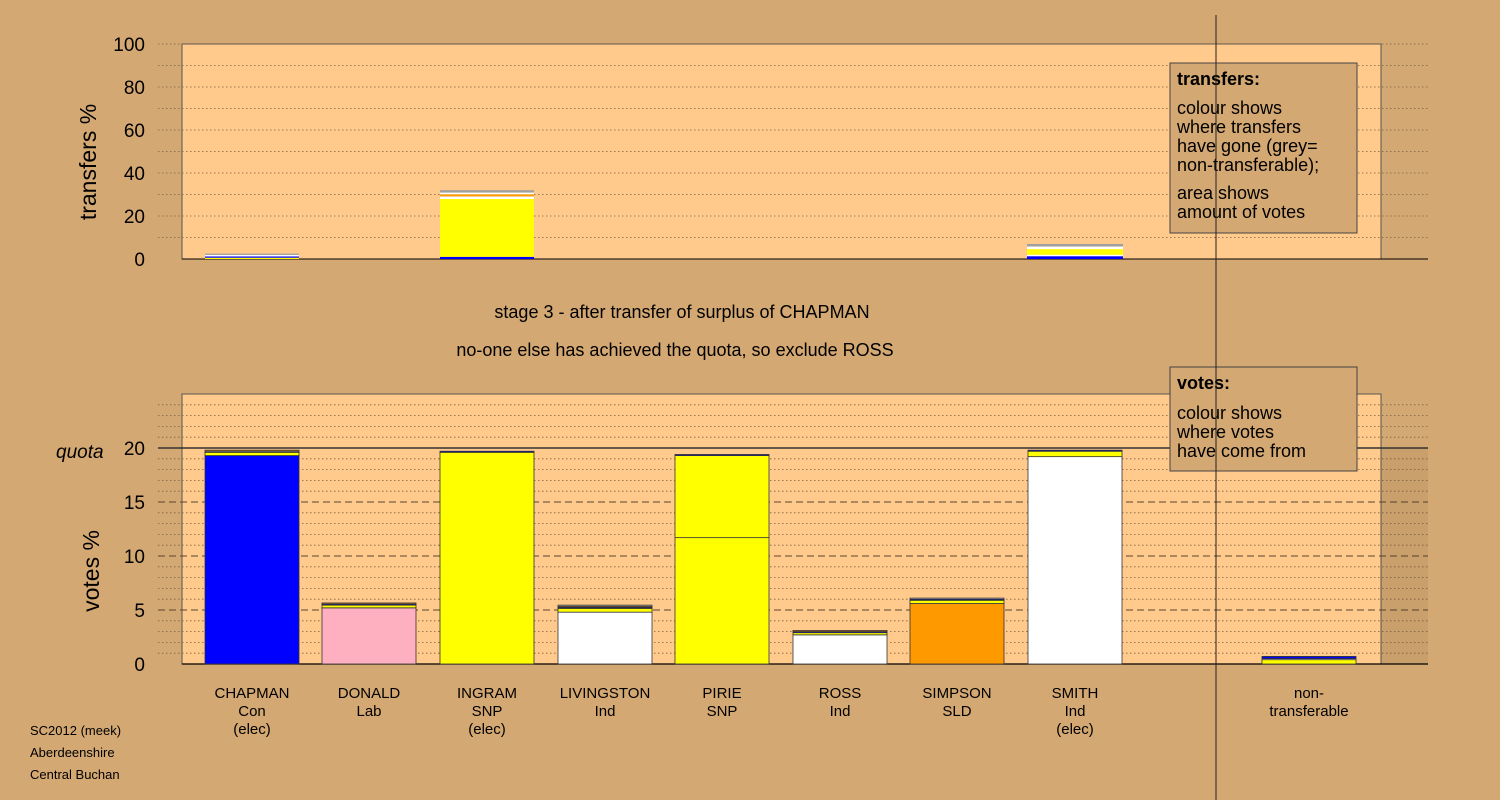 The height and width of the screenshot is (800, 1500). What do you see at coordinates (487, 224) in the screenshot?
I see `transfer-bar-ingram` at bounding box center [487, 224].